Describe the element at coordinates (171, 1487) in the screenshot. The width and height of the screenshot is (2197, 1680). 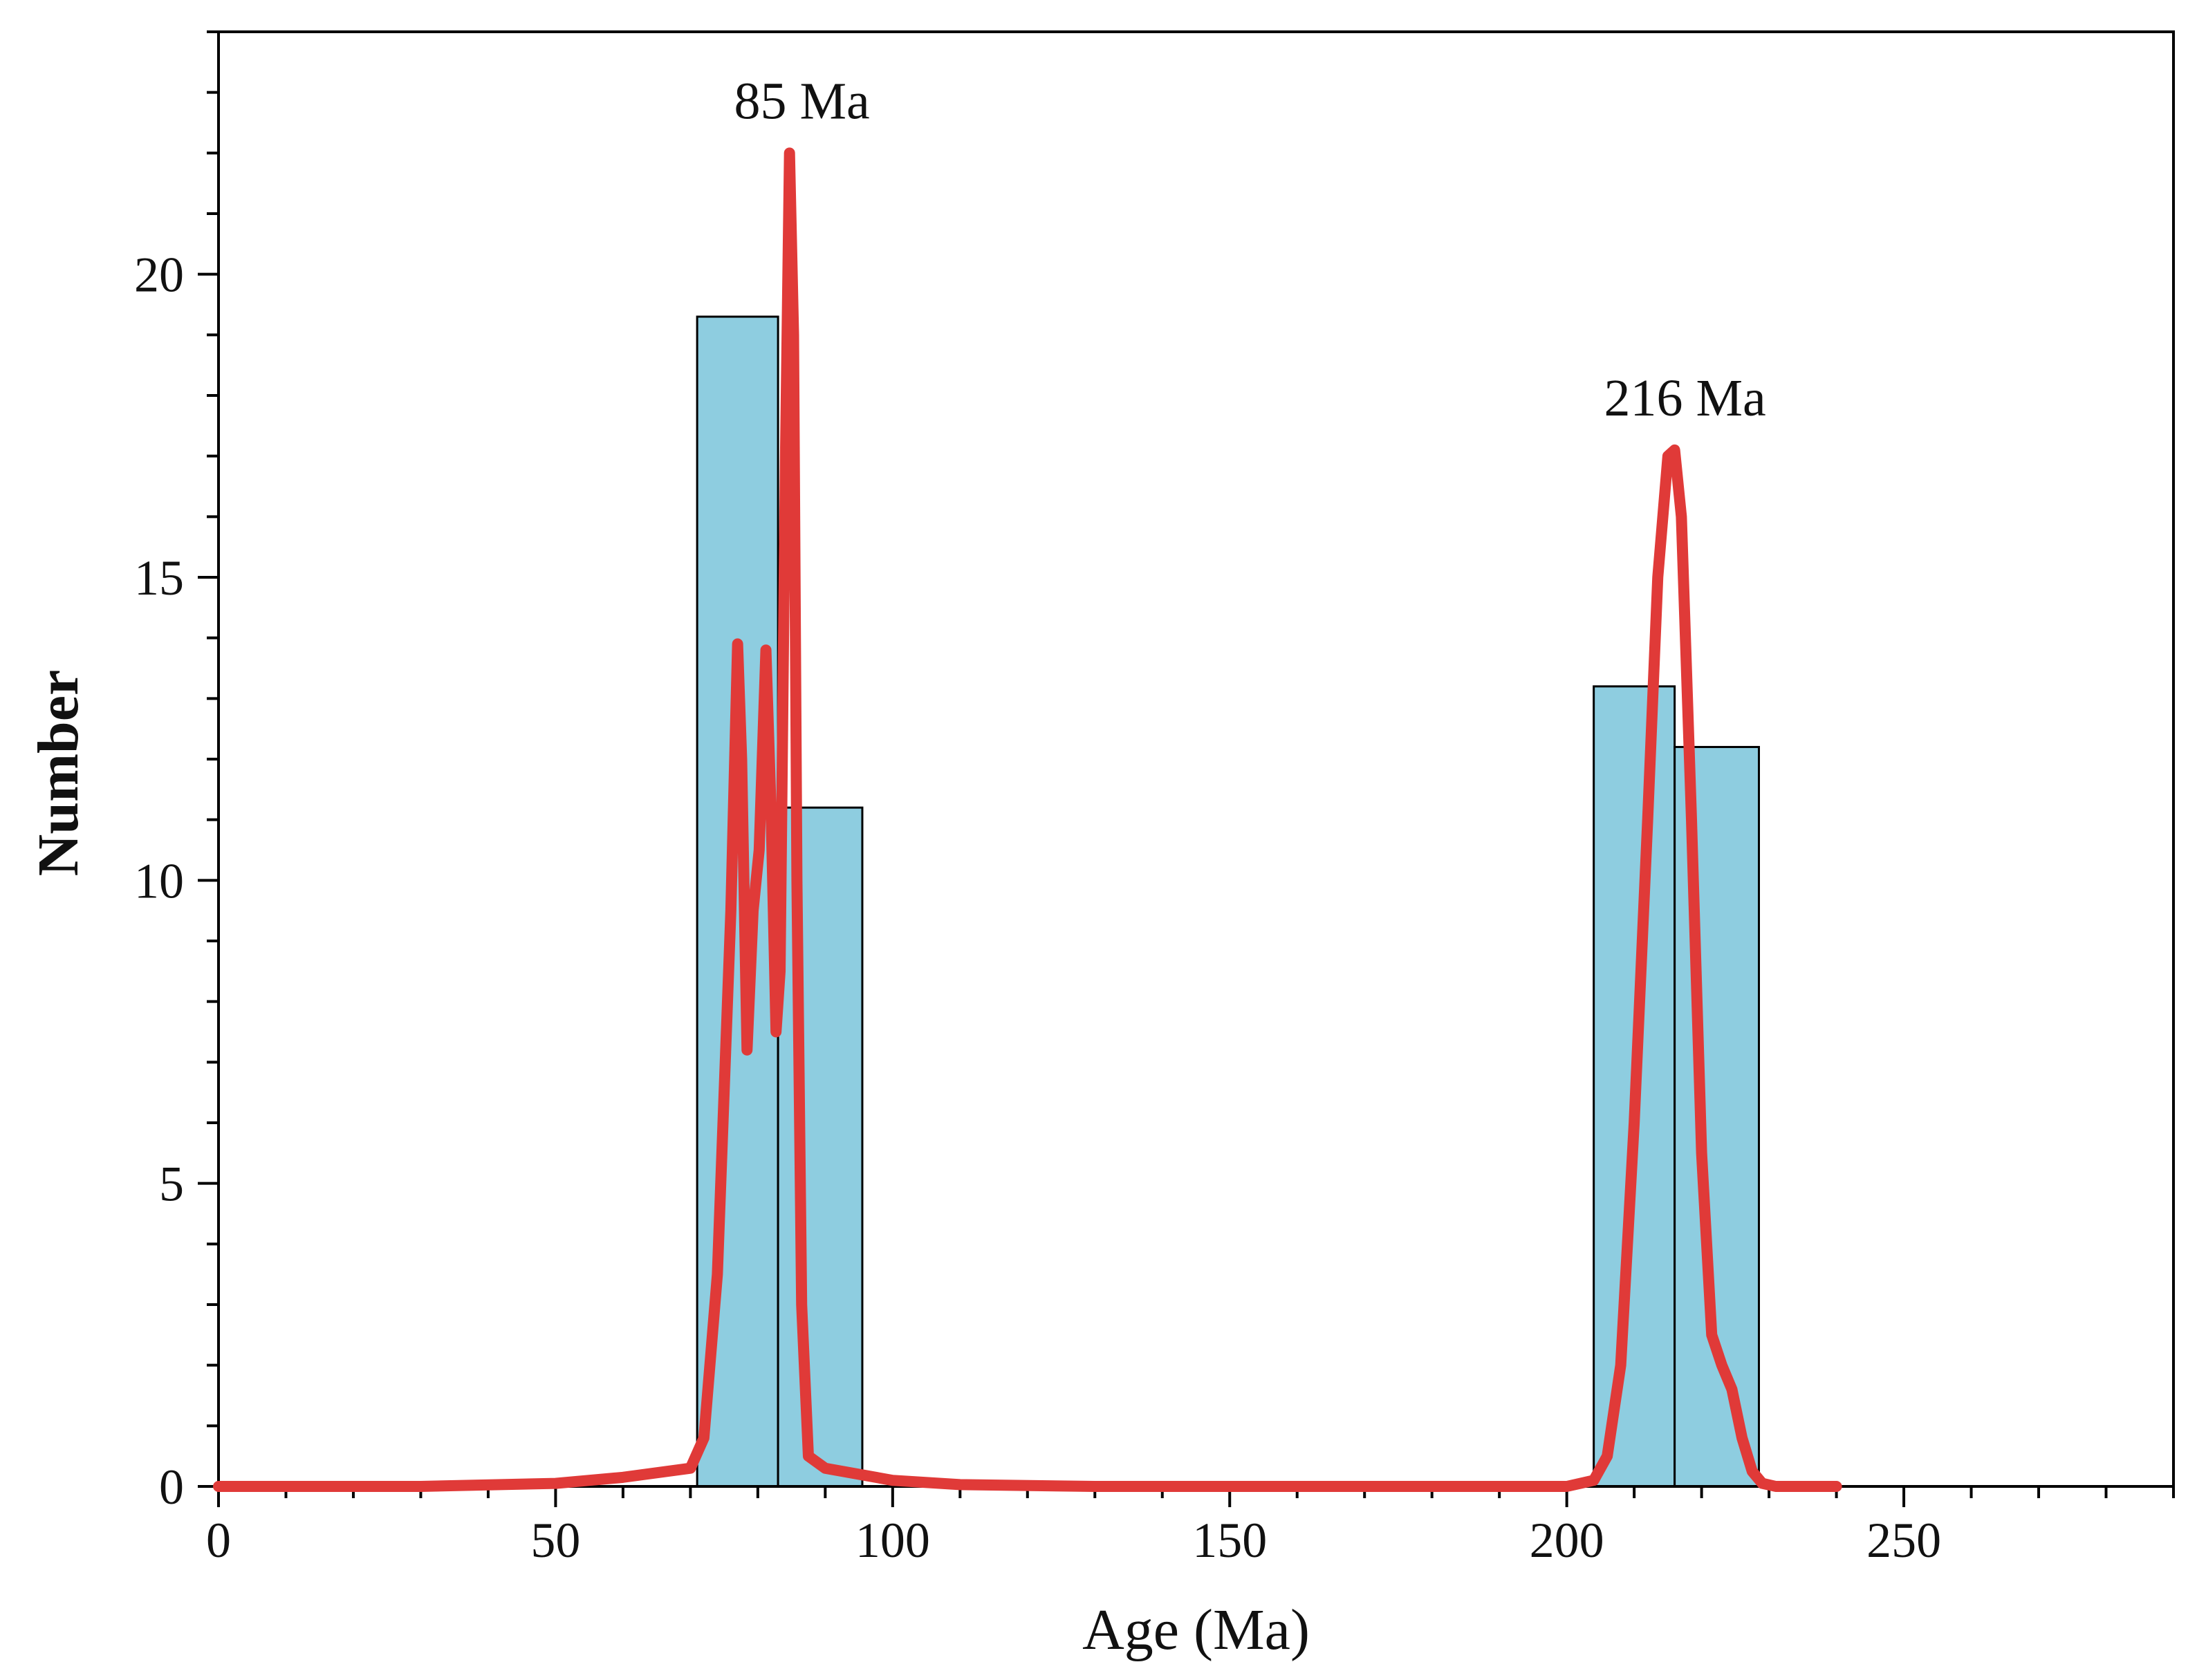
I see `y-tick-label: 0` at that location.